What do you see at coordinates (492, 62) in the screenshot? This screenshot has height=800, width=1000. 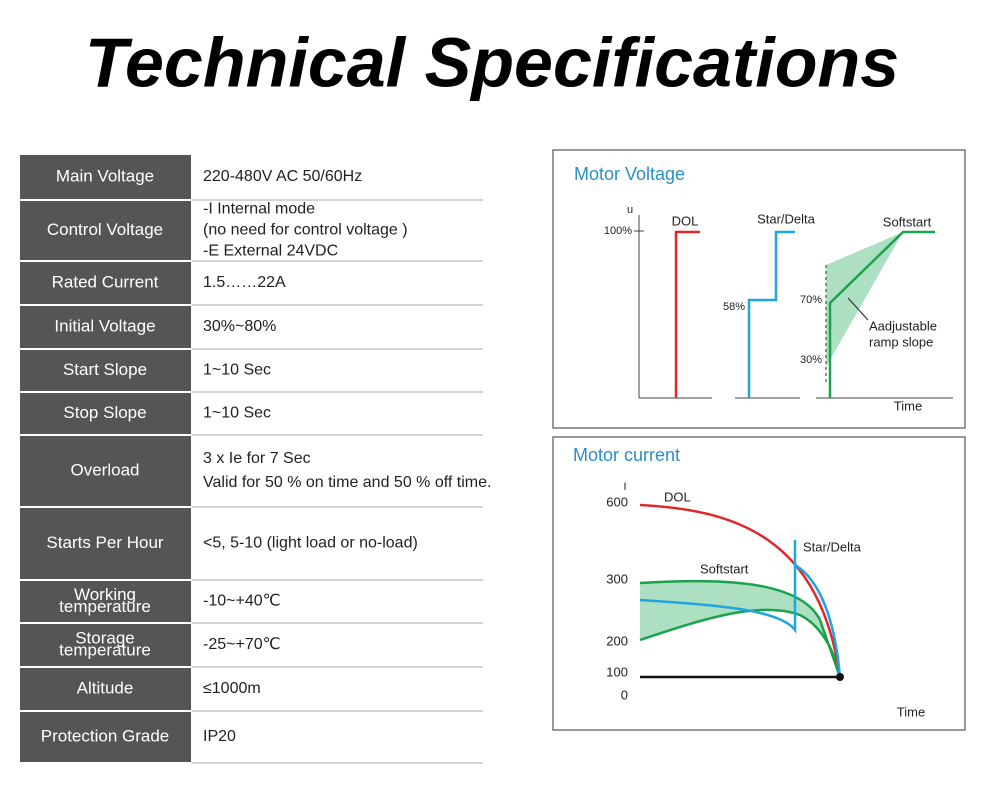 I see `page-title: Technical Specifications` at bounding box center [492, 62].